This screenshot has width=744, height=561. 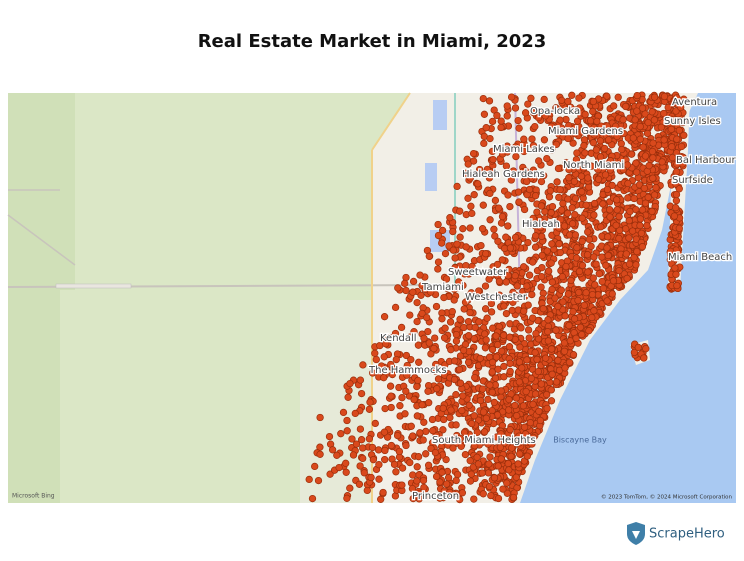 What do you see at coordinates (524, 149) in the screenshot?
I see `place-label: Miami Lakes` at bounding box center [524, 149].